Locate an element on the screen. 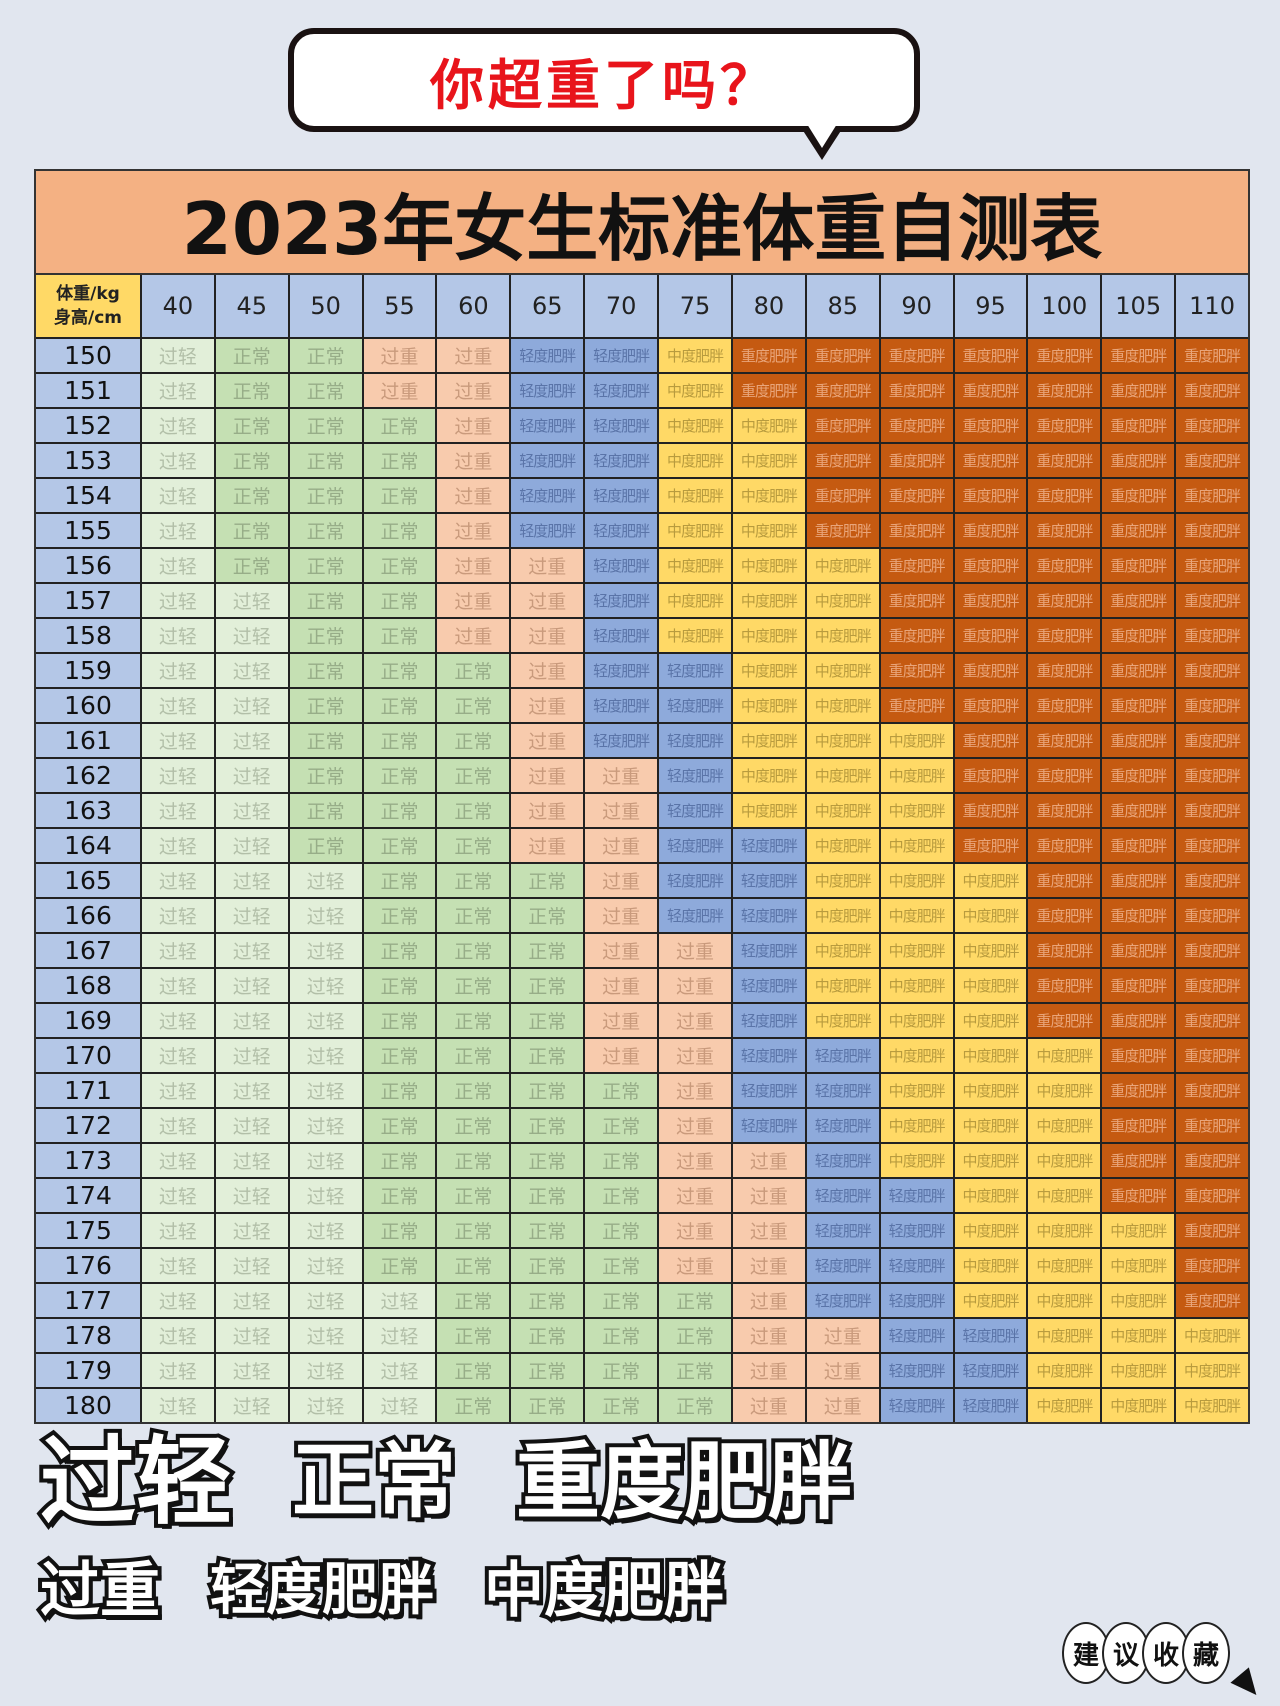 The image size is (1280, 1706). row-header-height: 176 is located at coordinates (88, 1265).